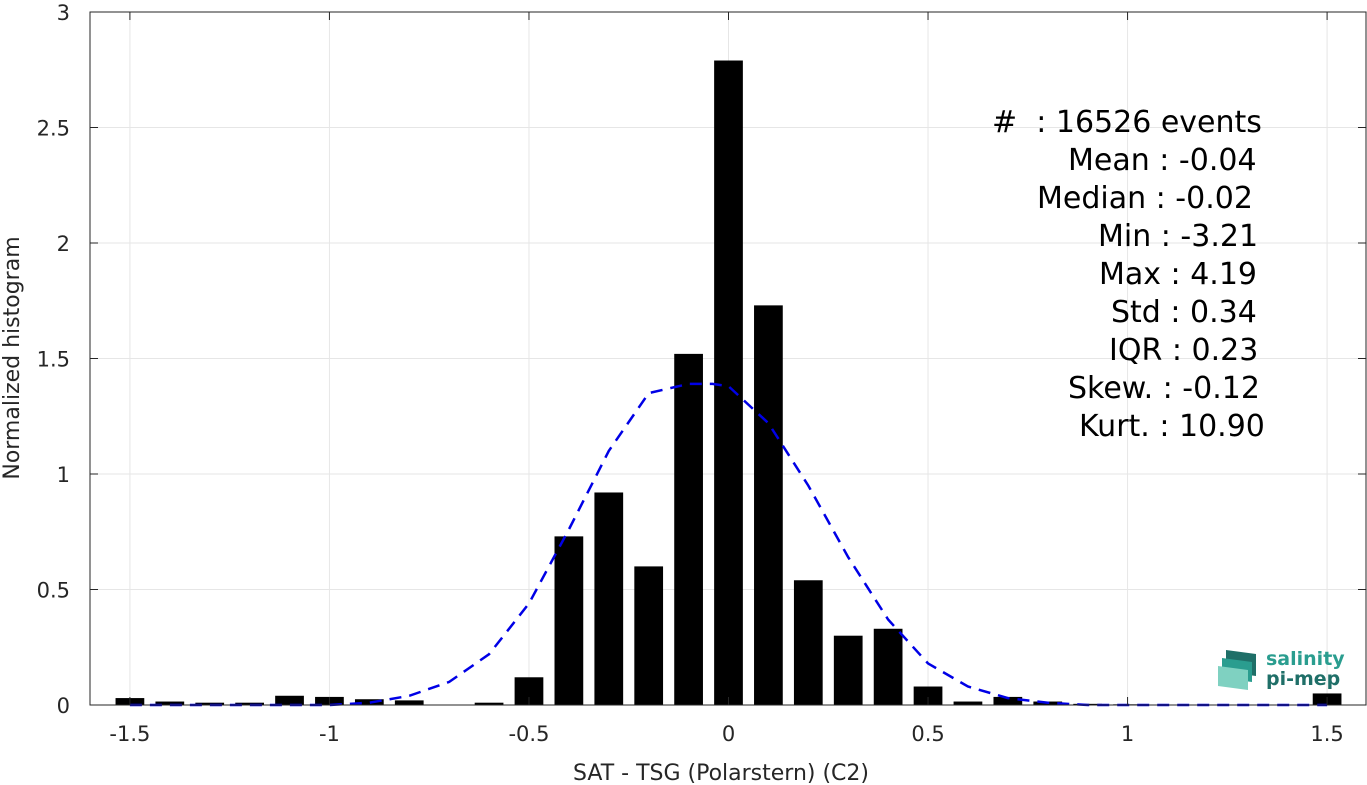 Image resolution: width=1367 pixels, height=785 pixels. Describe the element at coordinates (63, 475) in the screenshot. I see `y-tick-label: 1` at that location.